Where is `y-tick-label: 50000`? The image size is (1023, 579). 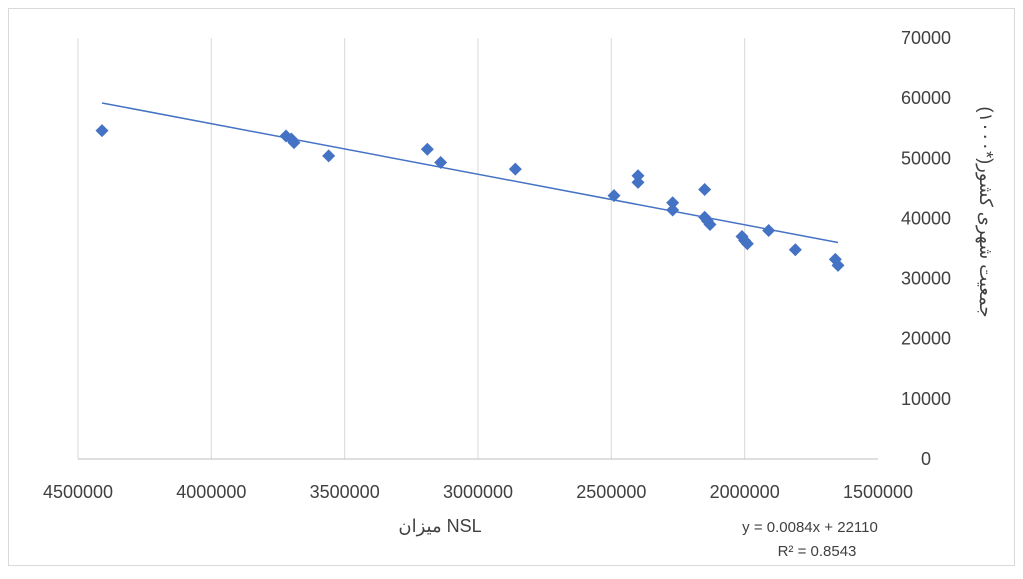
y-tick-label: 50000 is located at coordinates (926, 158).